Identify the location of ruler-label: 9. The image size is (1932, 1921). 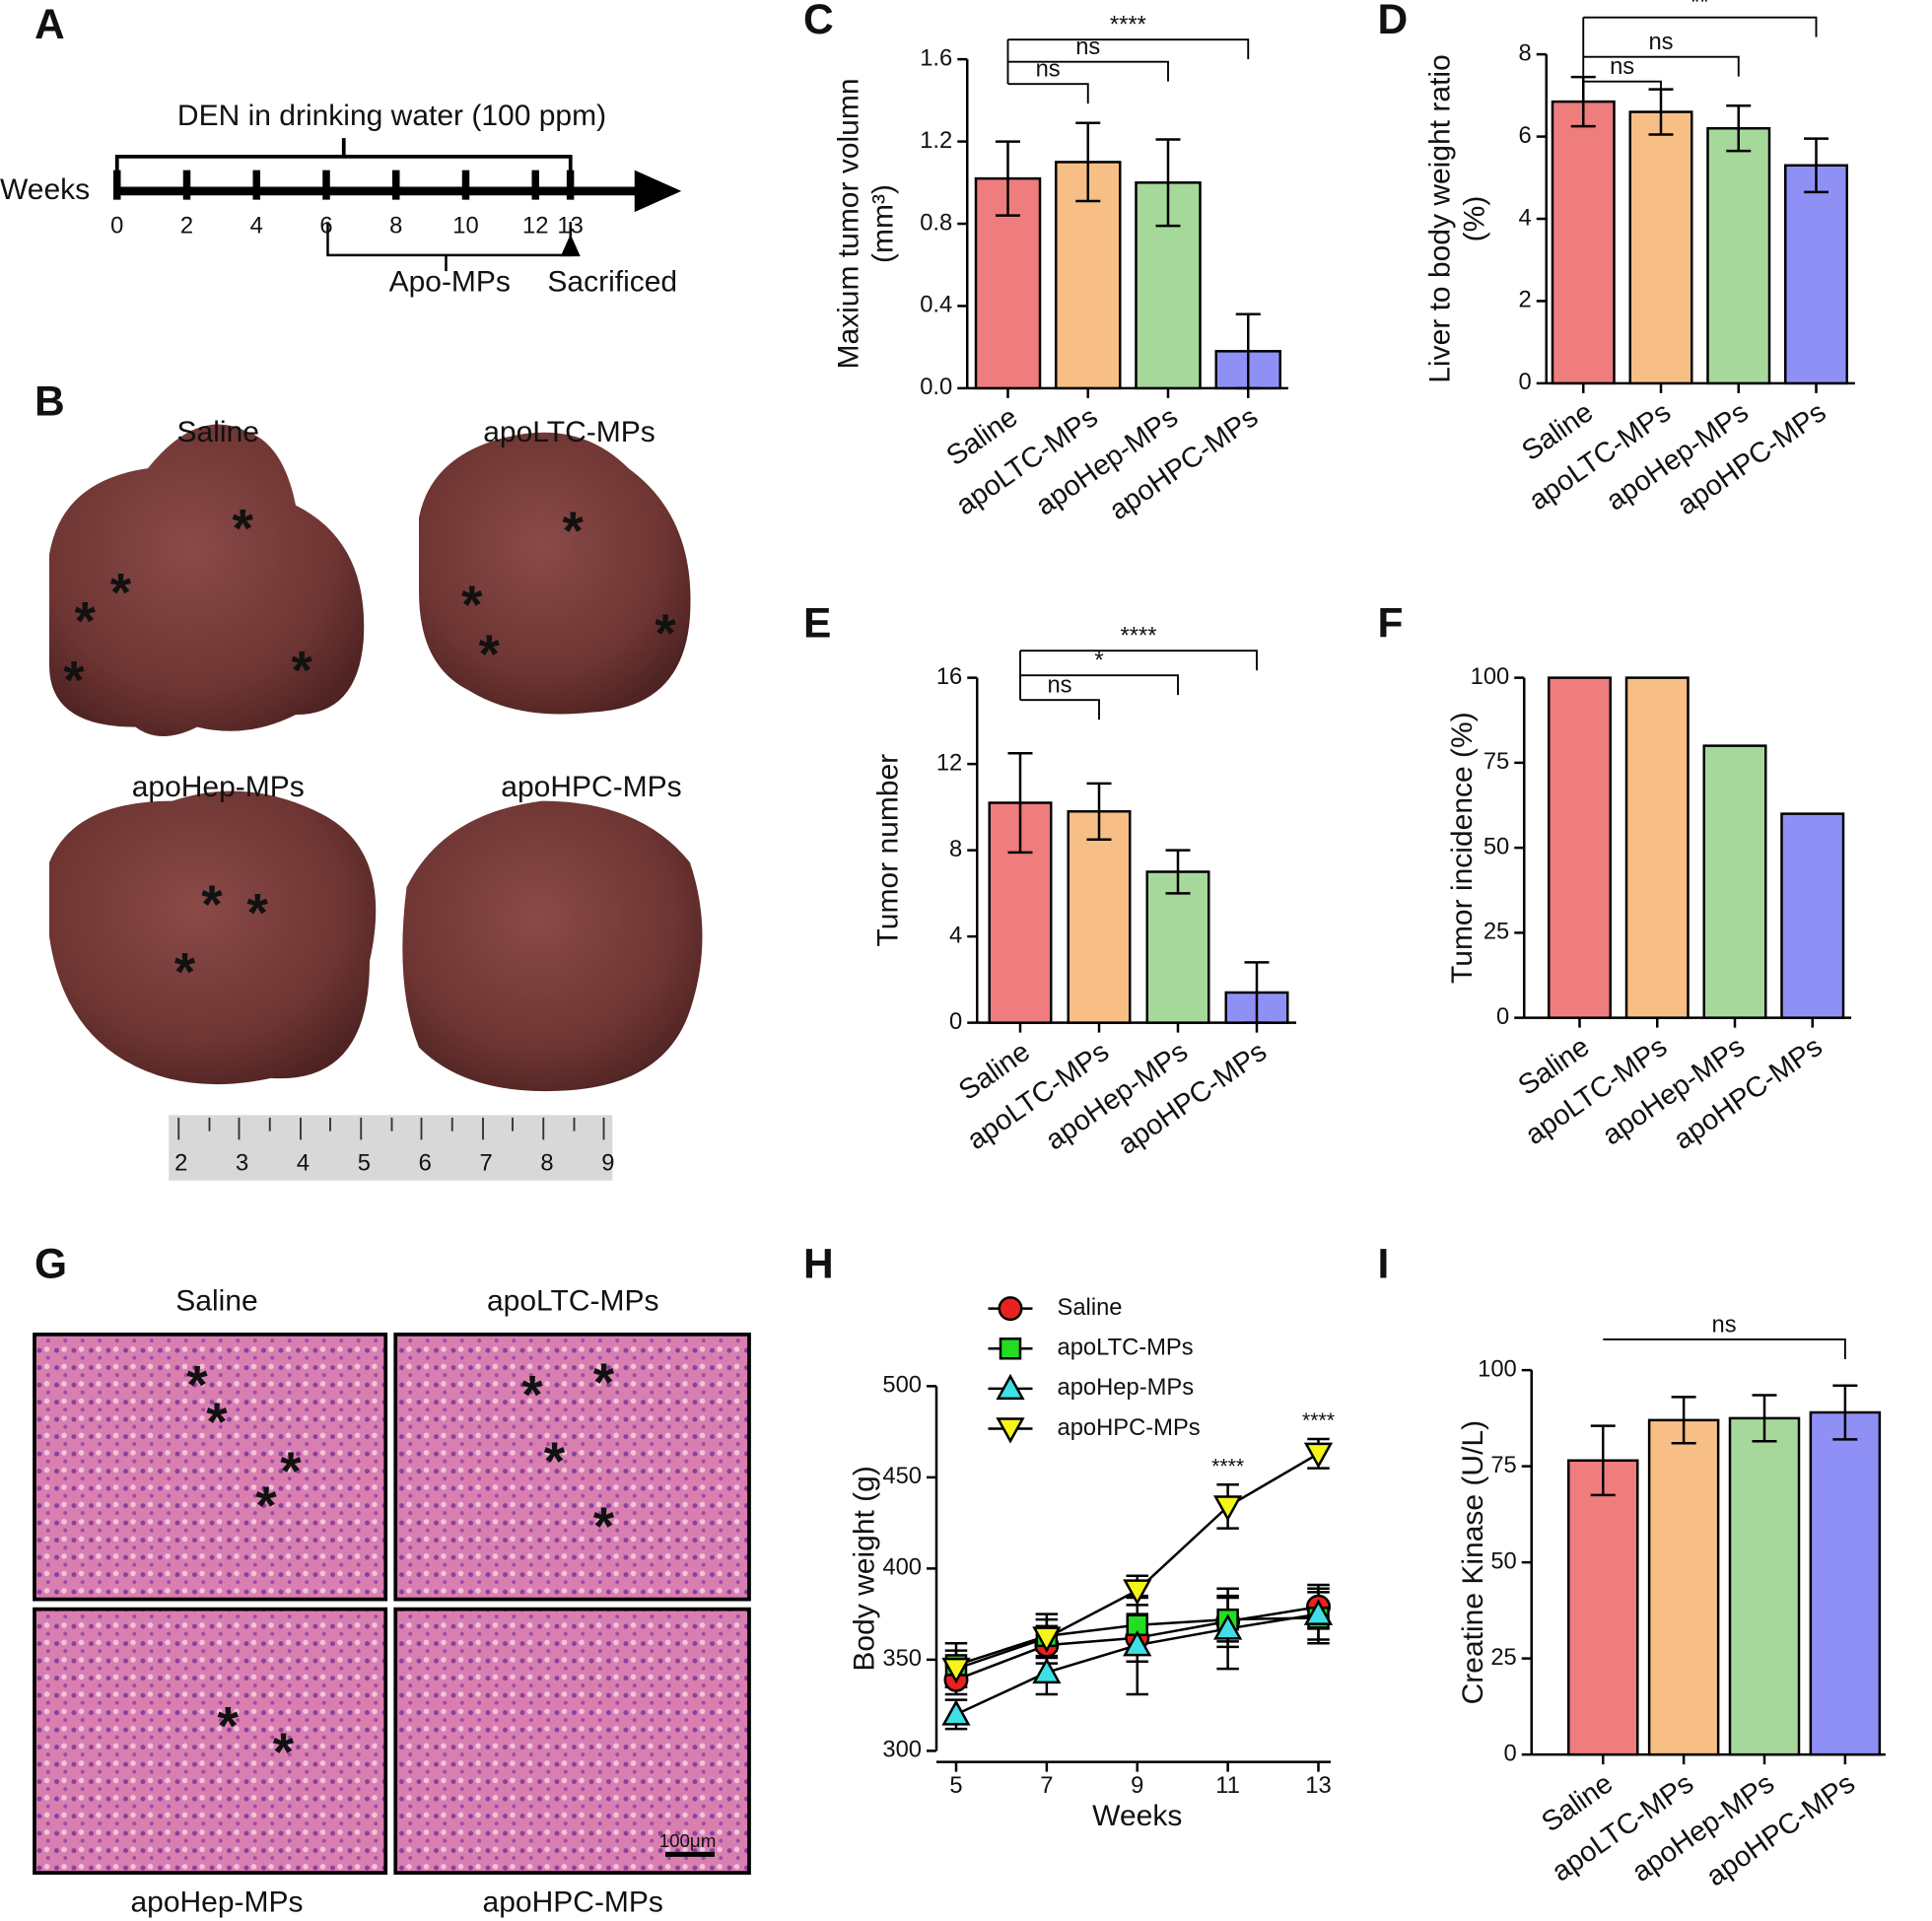
(608, 1163).